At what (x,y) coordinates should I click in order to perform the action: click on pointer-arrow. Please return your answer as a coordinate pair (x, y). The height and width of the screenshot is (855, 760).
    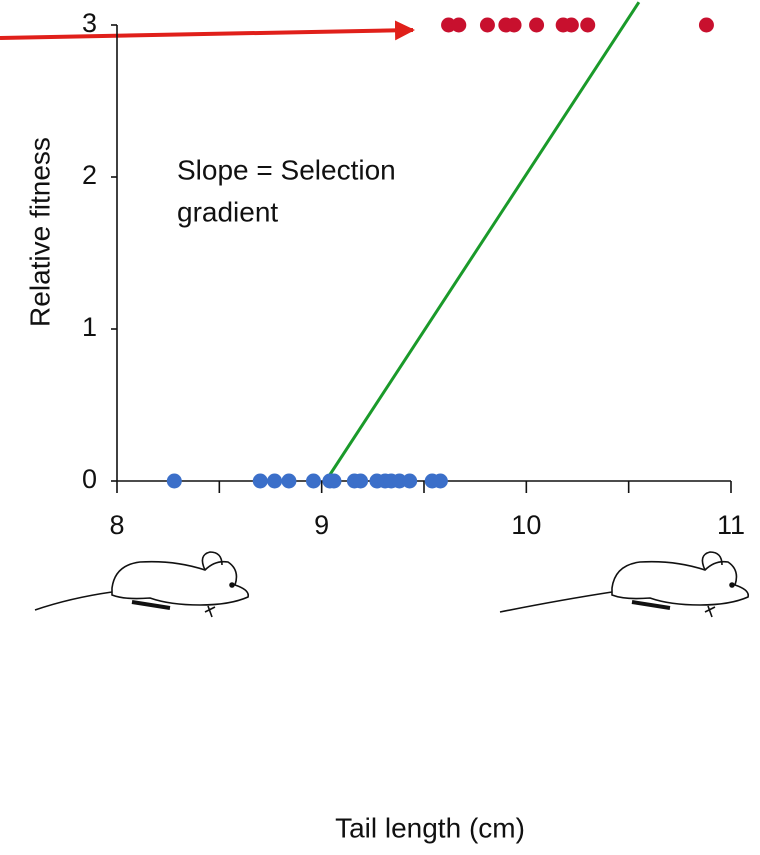
    Looking at the image, I should click on (207, 30).